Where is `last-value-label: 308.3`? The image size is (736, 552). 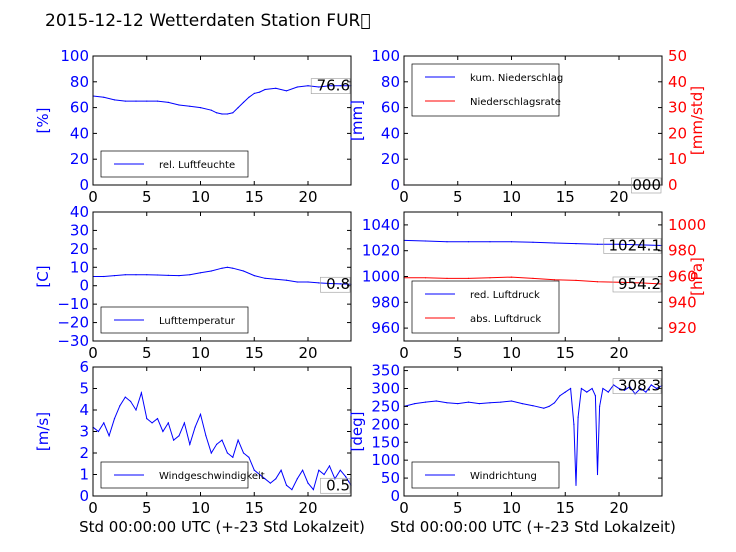 last-value-label: 308.3 is located at coordinates (639, 386).